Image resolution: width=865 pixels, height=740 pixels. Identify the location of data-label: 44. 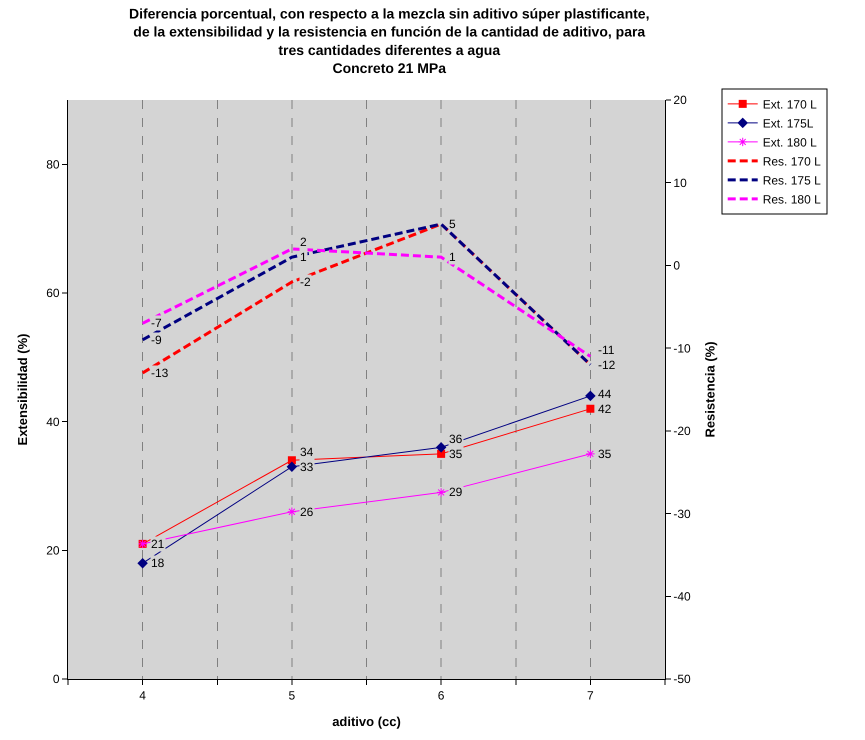
(605, 394).